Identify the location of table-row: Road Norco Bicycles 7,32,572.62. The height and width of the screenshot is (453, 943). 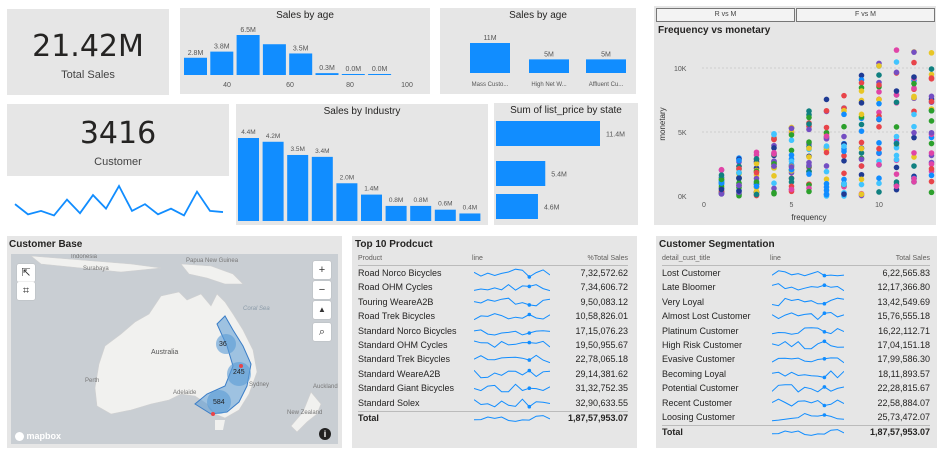
(493, 274).